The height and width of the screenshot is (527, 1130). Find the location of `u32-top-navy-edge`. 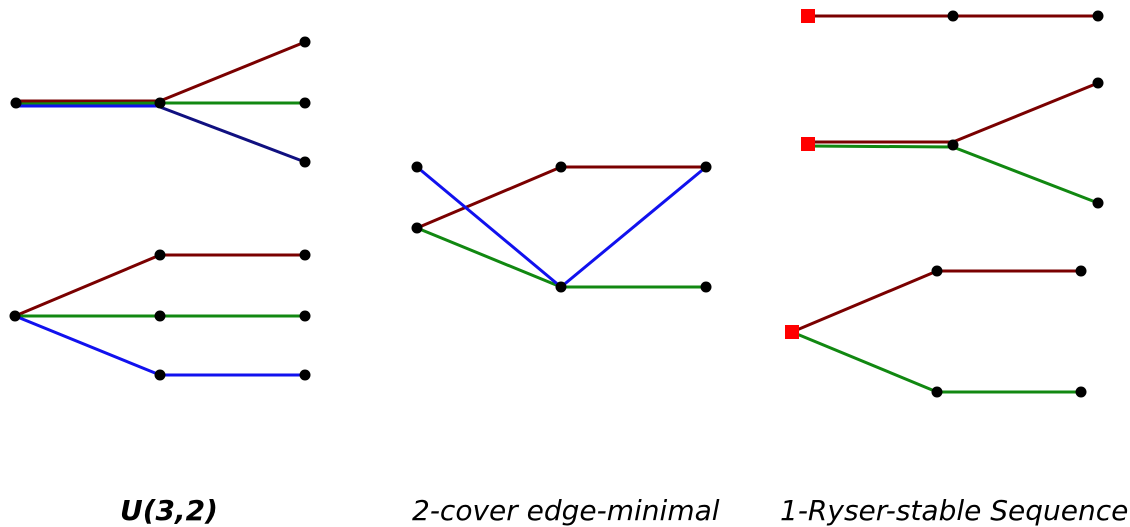

u32-top-navy-edge is located at coordinates (232, 134).